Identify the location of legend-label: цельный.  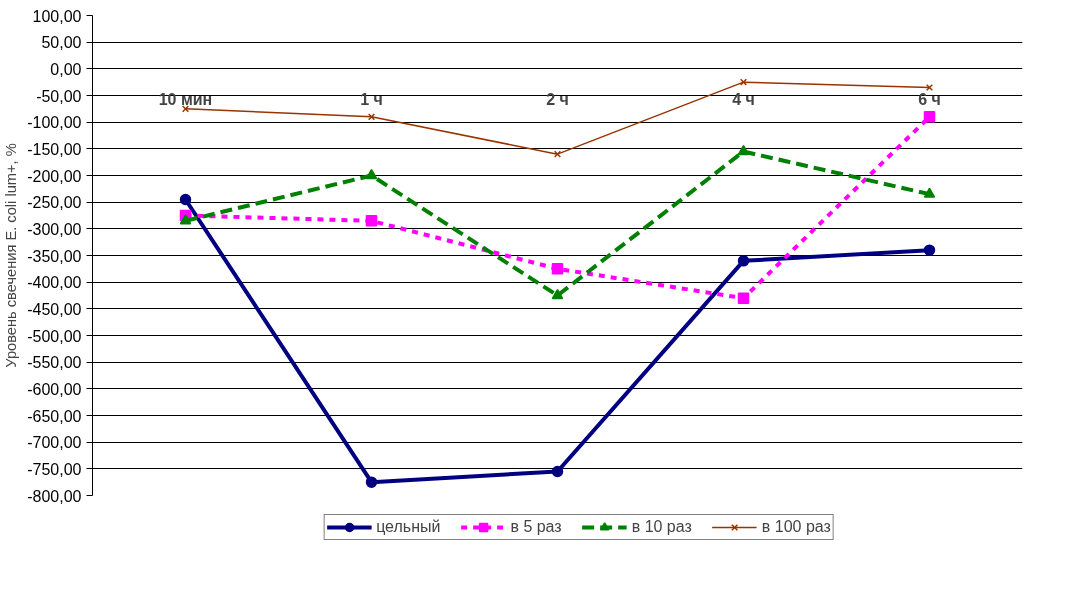
(408, 527).